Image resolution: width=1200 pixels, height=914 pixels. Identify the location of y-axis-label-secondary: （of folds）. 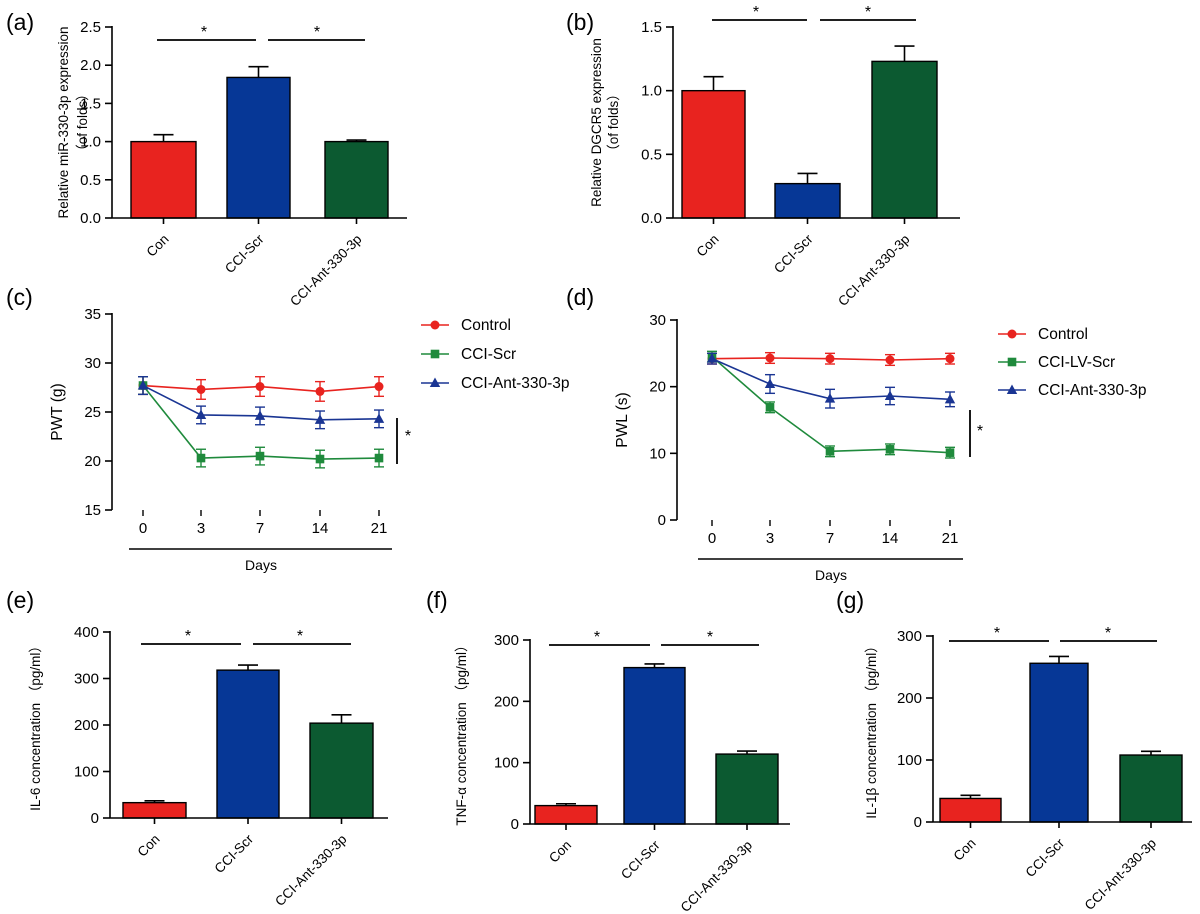
(613, 122).